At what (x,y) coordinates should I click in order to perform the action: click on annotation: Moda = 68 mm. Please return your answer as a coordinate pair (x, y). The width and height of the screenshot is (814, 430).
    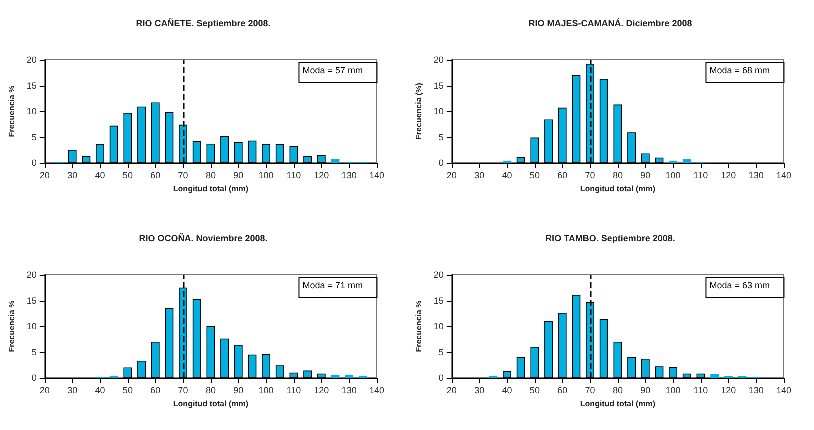
    Looking at the image, I should click on (740, 71).